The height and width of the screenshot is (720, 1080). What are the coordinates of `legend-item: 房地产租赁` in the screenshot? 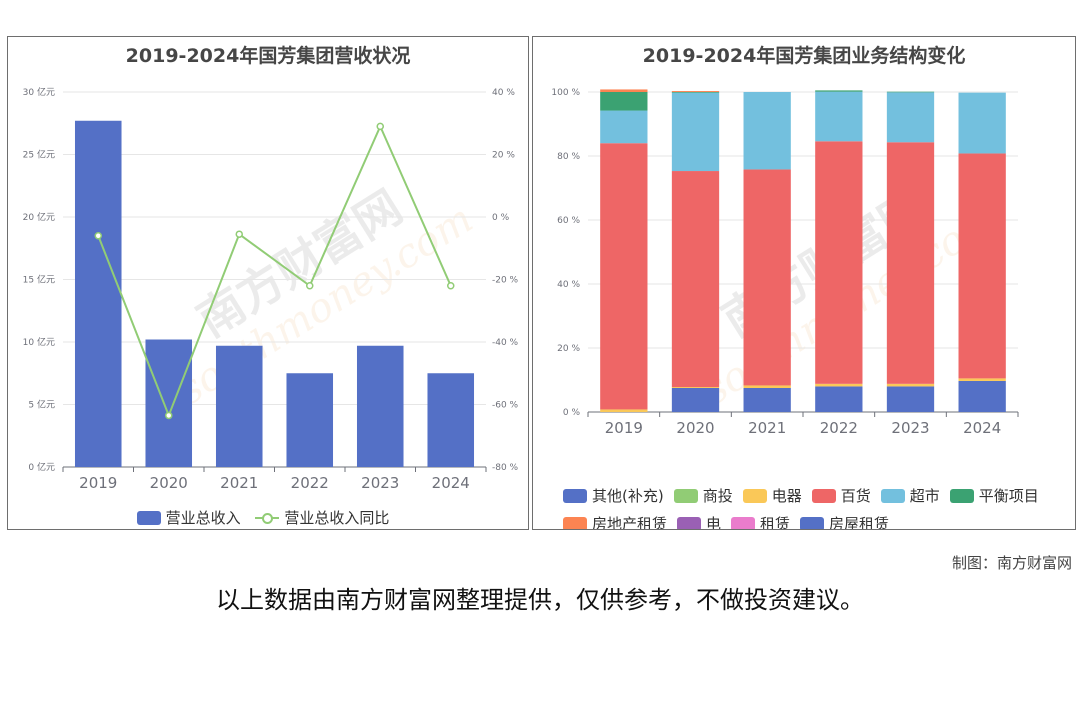 It's located at (615, 520).